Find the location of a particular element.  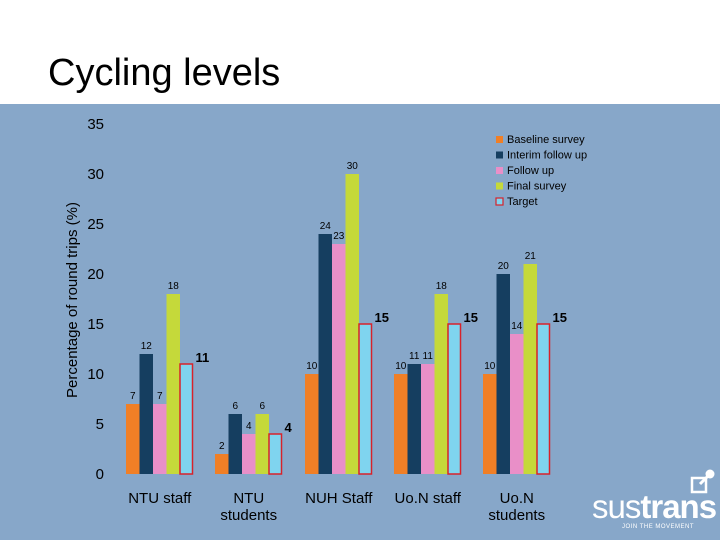

data-label-target: 11 is located at coordinates (203, 357).